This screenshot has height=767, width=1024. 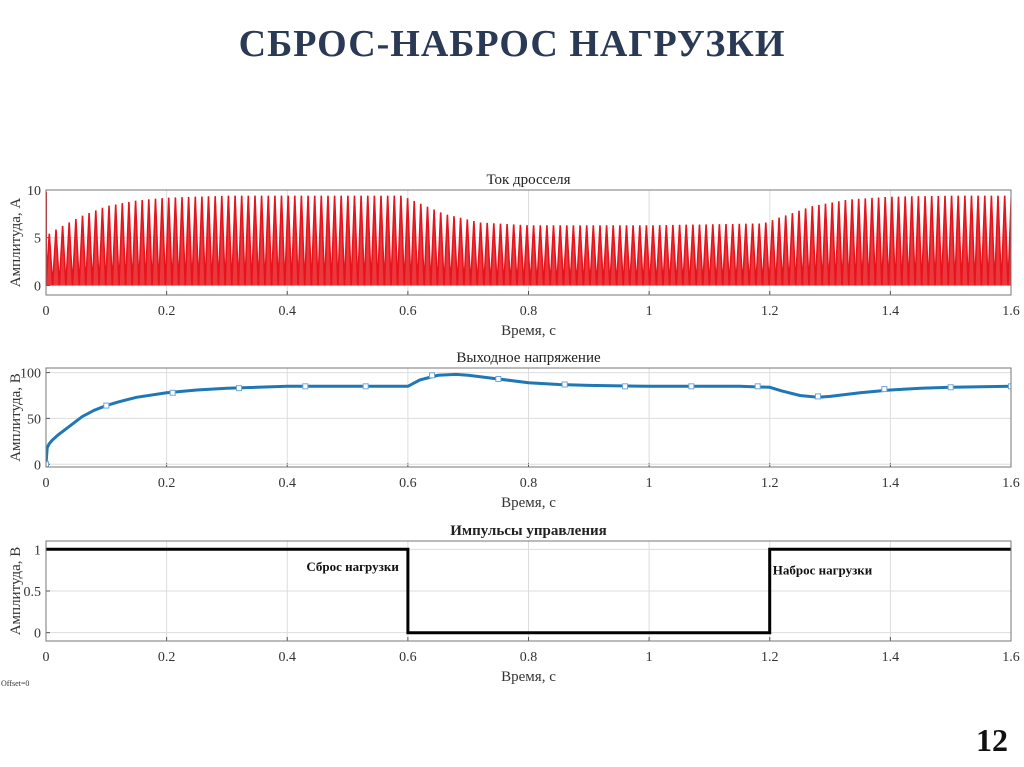 I want to click on y-tick-label: 0.5, so click(x=33, y=592).